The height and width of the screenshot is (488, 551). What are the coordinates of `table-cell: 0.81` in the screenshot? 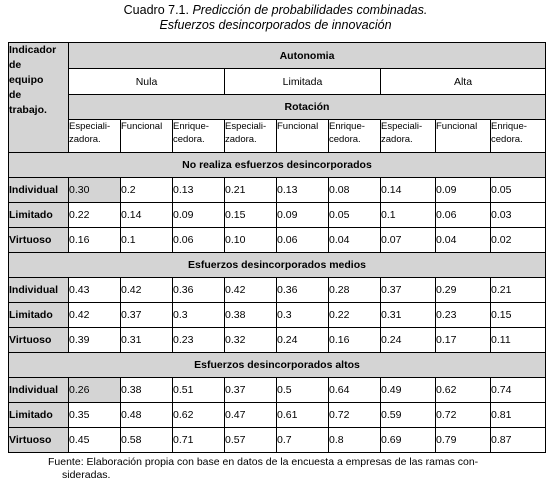 It's located at (518, 415).